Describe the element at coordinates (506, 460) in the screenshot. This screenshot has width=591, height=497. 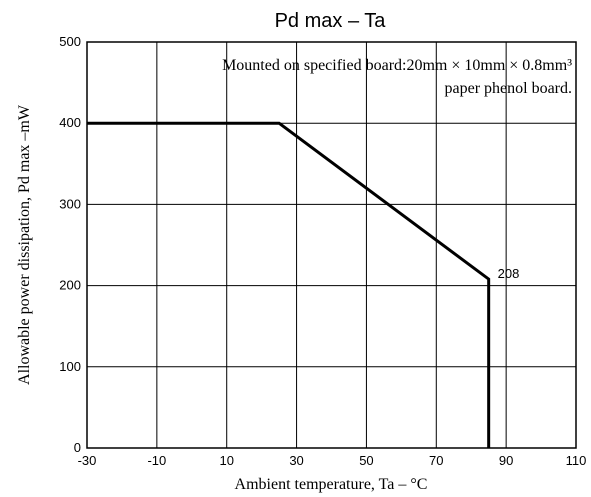
I see `x-tick-label: 90` at that location.